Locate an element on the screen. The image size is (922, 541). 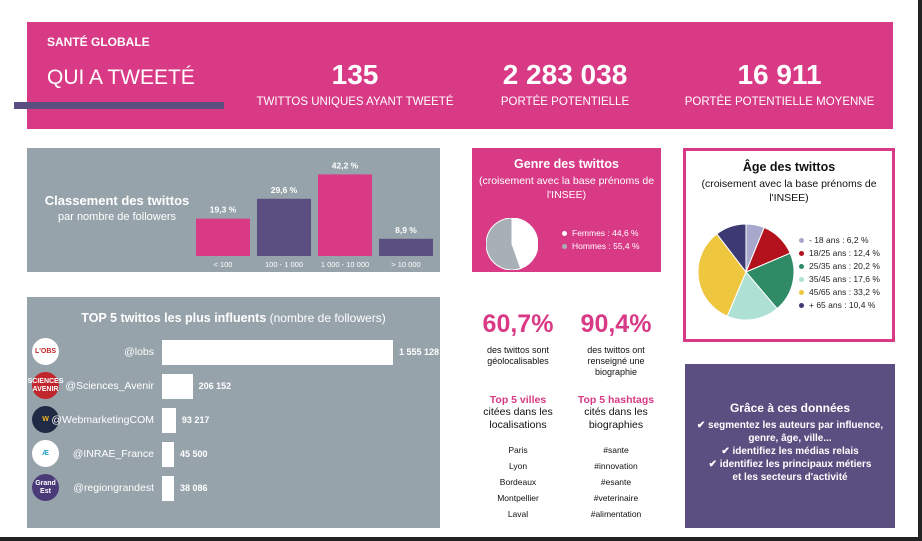
kpi-value: 135 is located at coordinates (355, 74).